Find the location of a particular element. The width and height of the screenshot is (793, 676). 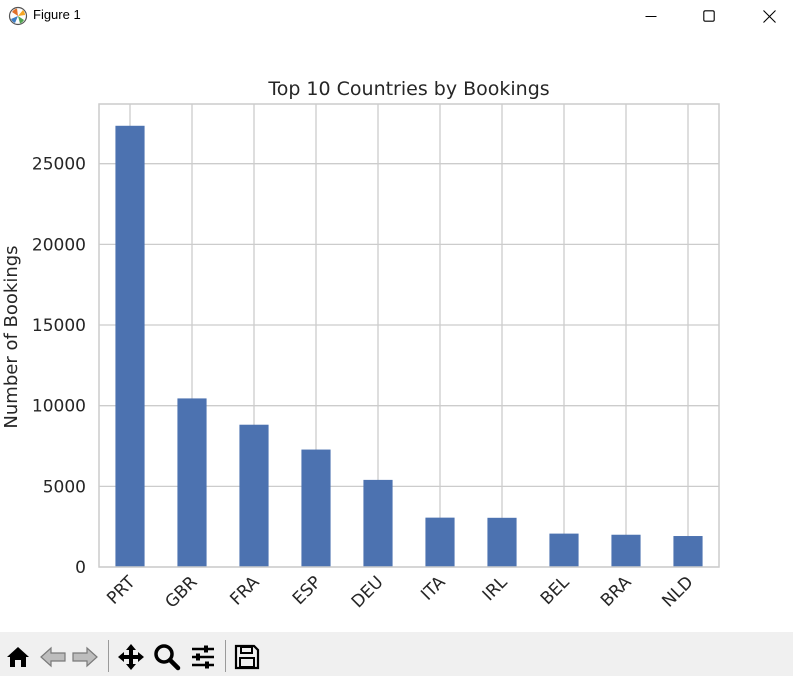

x-tick-labels: PRT GBR FRA ESP DEU ITA IRL BEL BRA NLD is located at coordinates (400, 592).